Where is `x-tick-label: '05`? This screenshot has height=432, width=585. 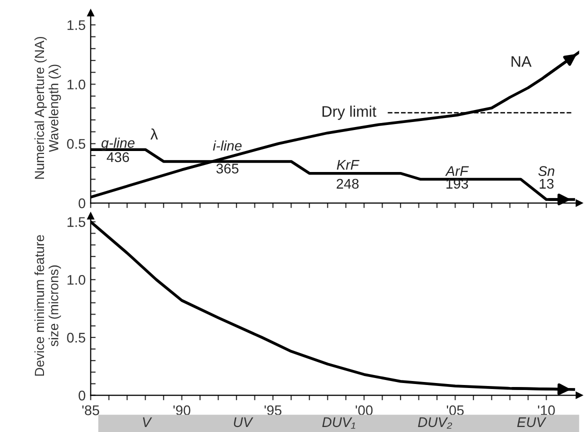
x-tick-label: '05 is located at coordinates (455, 410).